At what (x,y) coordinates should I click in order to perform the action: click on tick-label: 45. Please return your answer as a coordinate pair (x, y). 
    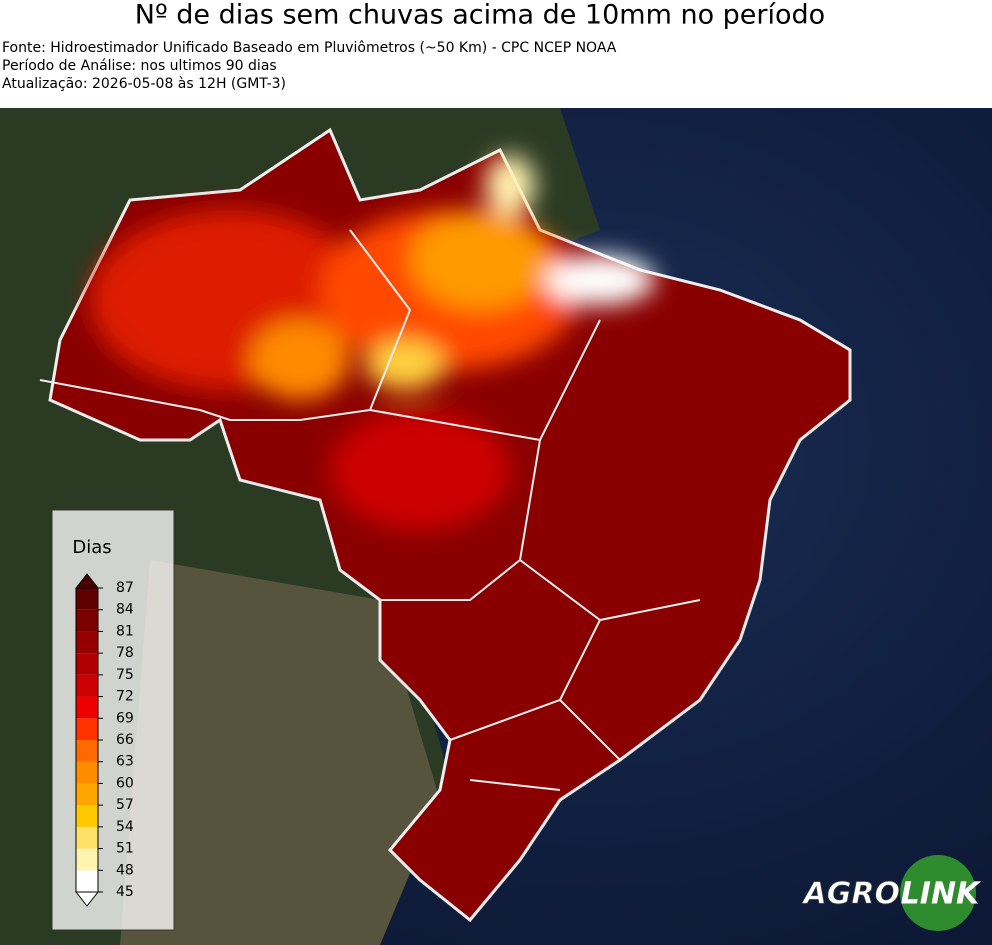
    Looking at the image, I should click on (125, 892).